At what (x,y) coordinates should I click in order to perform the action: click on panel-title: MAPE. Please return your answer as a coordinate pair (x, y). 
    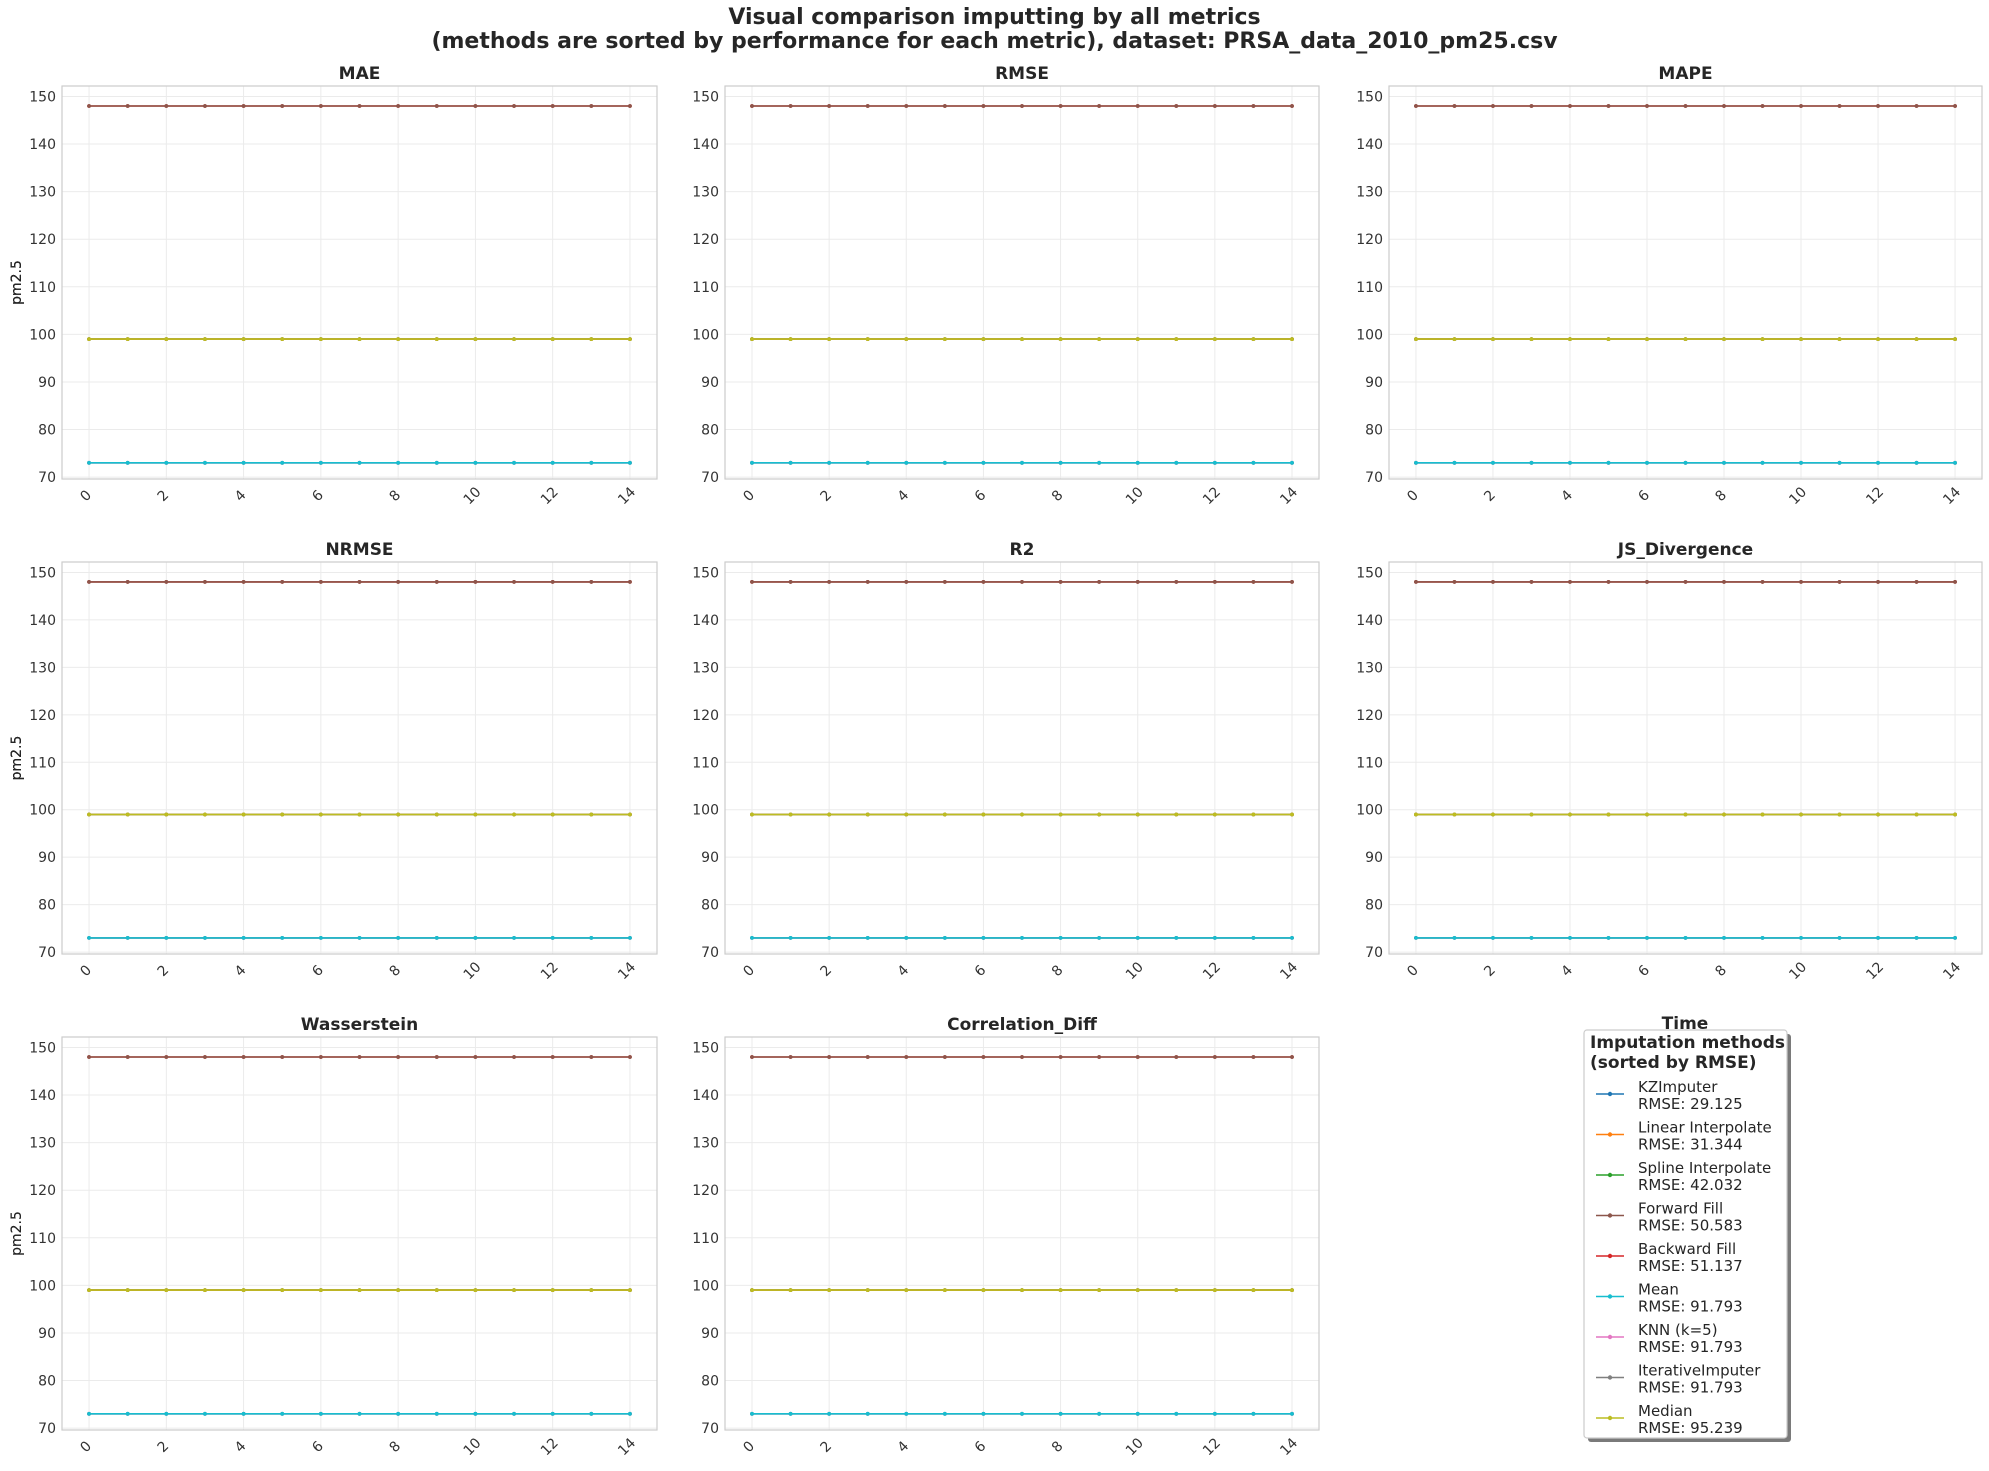
    Looking at the image, I should click on (1685, 74).